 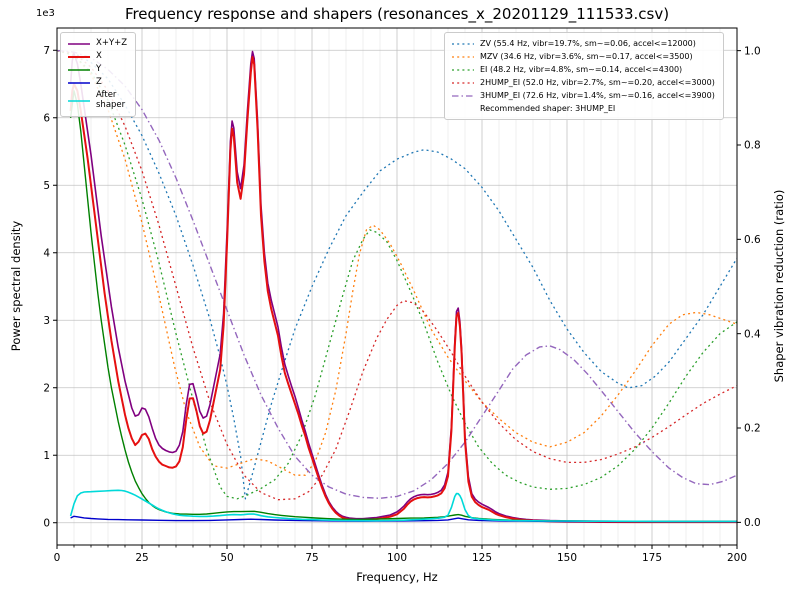 What do you see at coordinates (46, 118) in the screenshot?
I see `y-left-tick-label: 6` at bounding box center [46, 118].